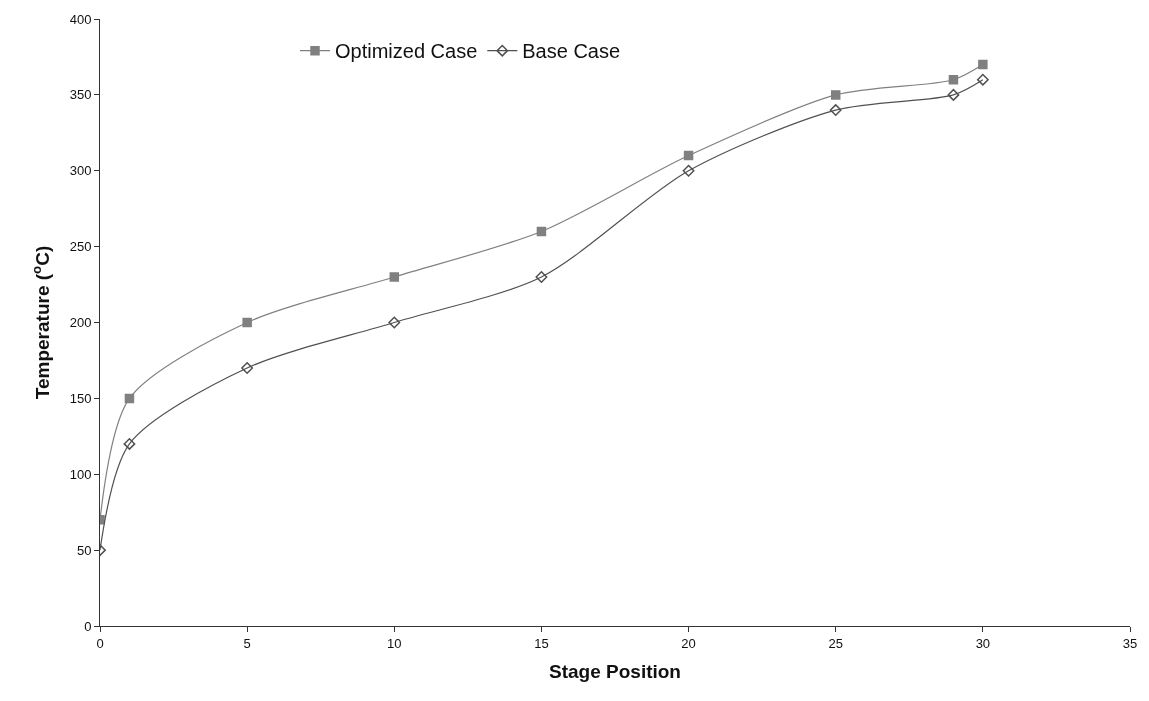 The height and width of the screenshot is (701, 1149). I want to click on y-tick-label: 100, so click(80, 474).